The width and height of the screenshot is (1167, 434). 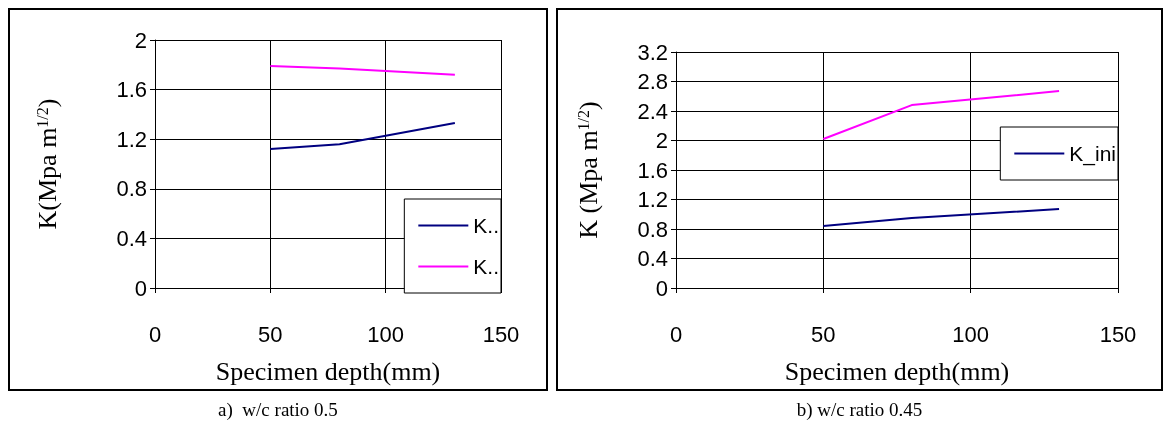 I want to click on y-axis-title: K (Mpa m1/2), so click(x=588, y=170).